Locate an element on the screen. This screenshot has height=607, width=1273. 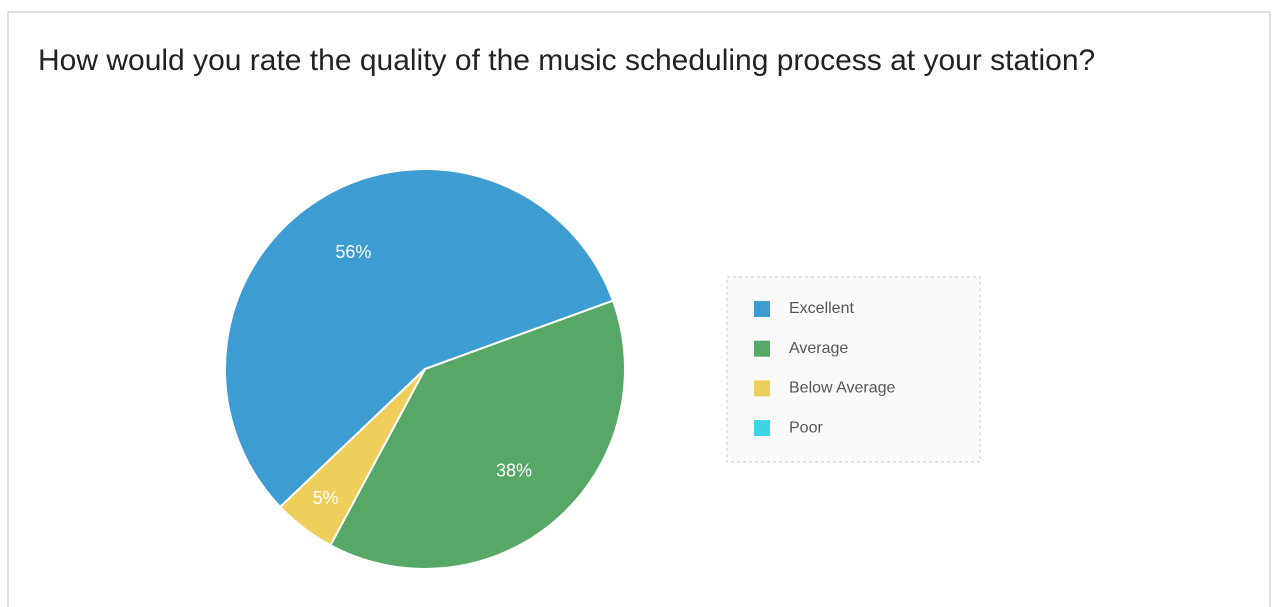
slice-label: 38% is located at coordinates (514, 471).